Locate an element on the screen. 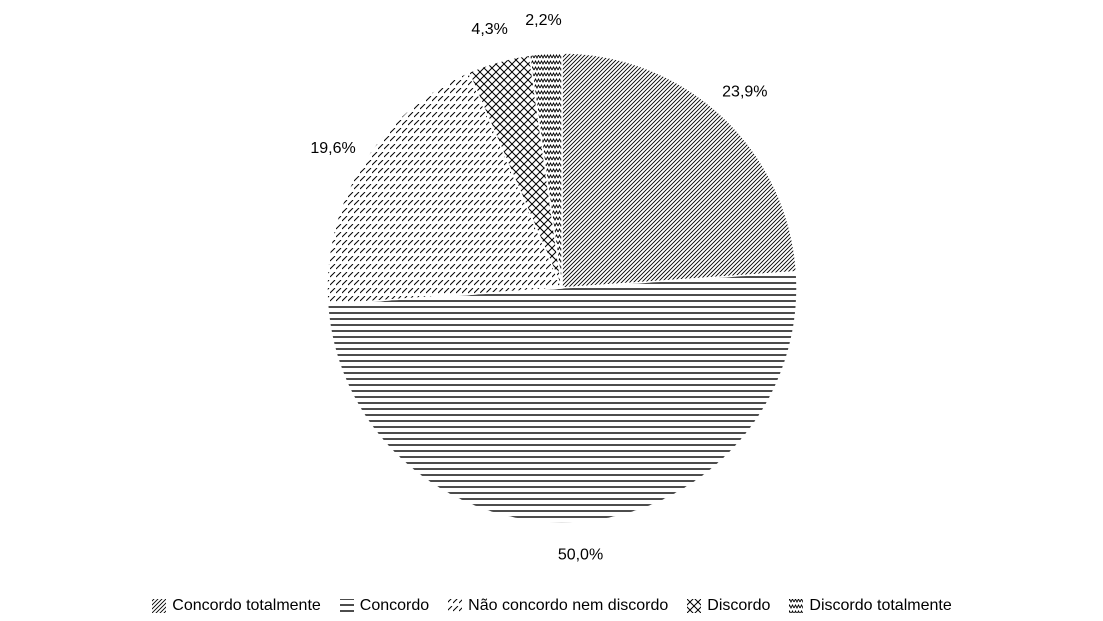 This screenshot has height=621, width=1103. legend-swatch-diagonal-fine-icon is located at coordinates (159, 606).